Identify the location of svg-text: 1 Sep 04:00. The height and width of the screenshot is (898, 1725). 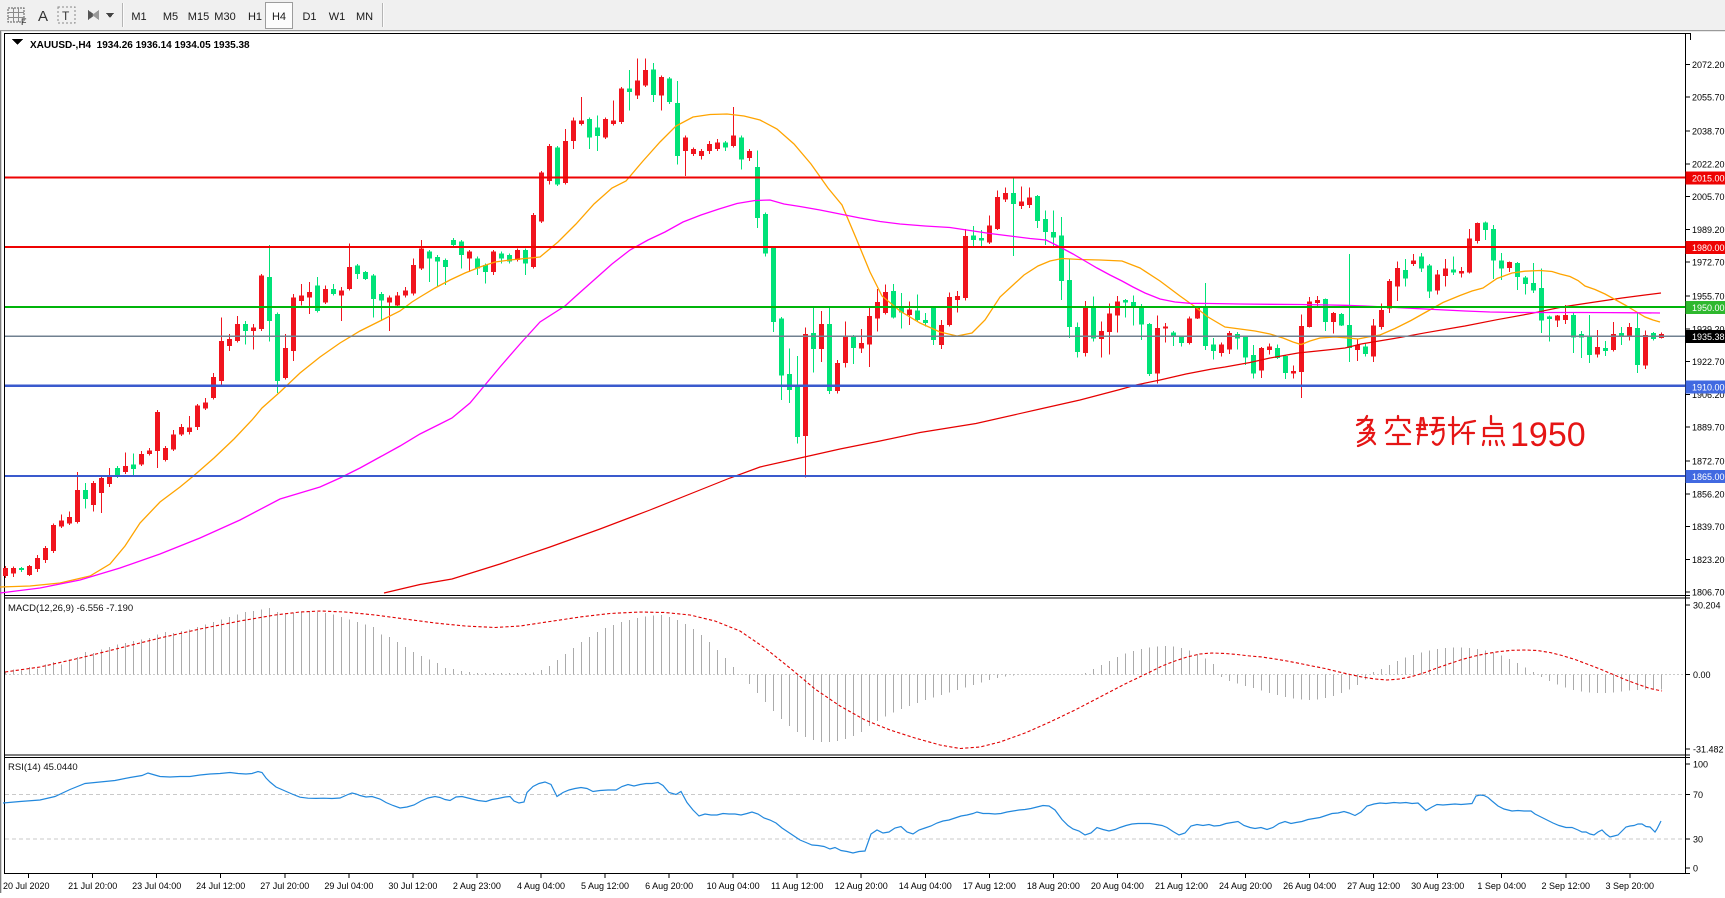
(1501, 886).